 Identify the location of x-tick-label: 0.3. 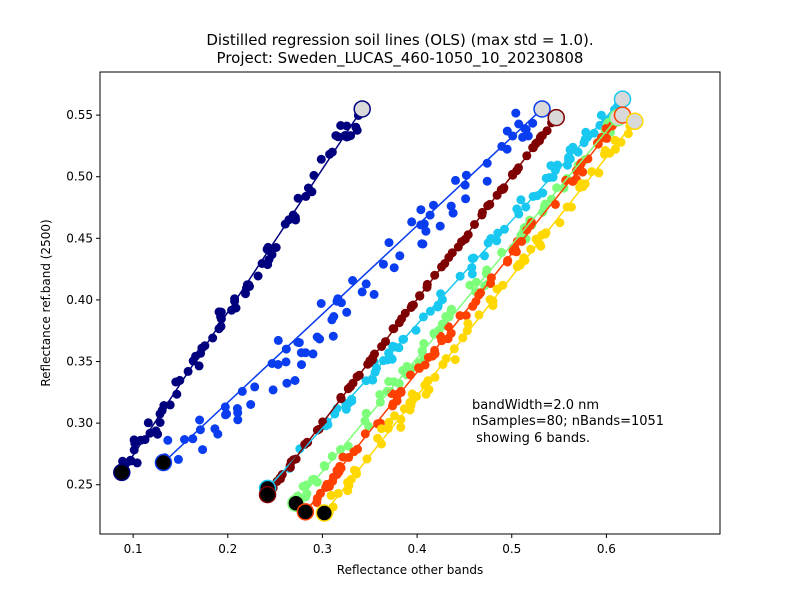
(322, 549).